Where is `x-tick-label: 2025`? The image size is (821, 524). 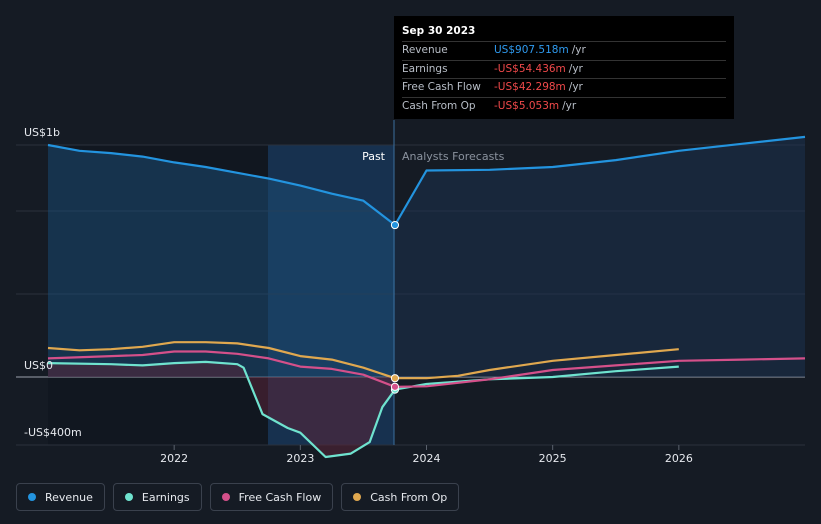
x-tick-label: 2025 is located at coordinates (553, 458).